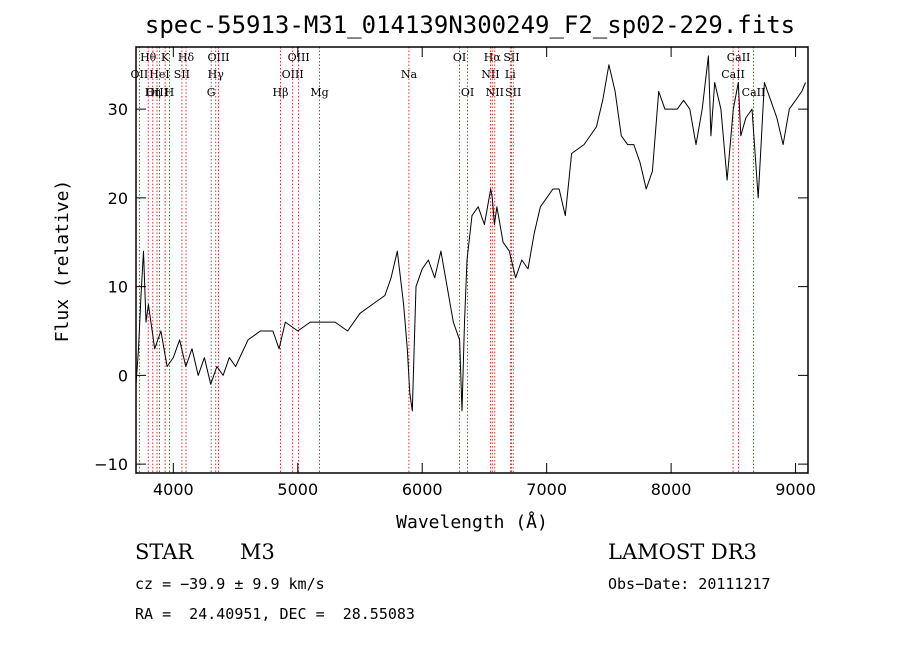 The height and width of the screenshot is (649, 900). What do you see at coordinates (118, 198) in the screenshot?
I see `y-tick-label: 20` at bounding box center [118, 198].